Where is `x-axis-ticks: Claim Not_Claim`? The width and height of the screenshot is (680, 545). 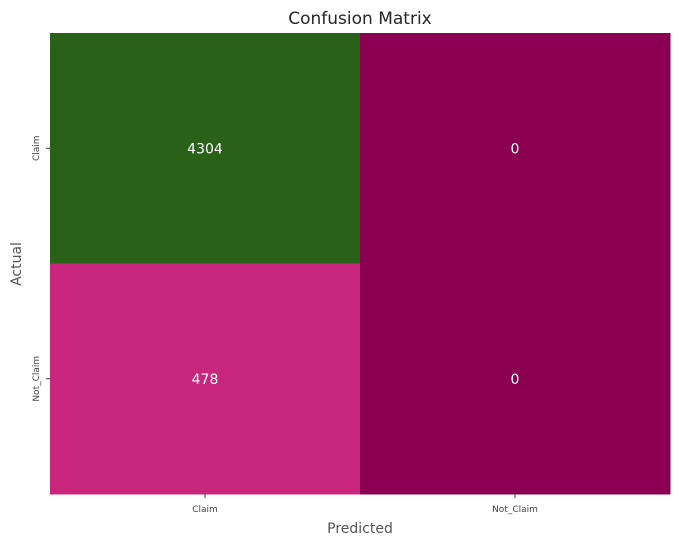 x-axis-ticks: Claim Not_Claim is located at coordinates (365, 504).